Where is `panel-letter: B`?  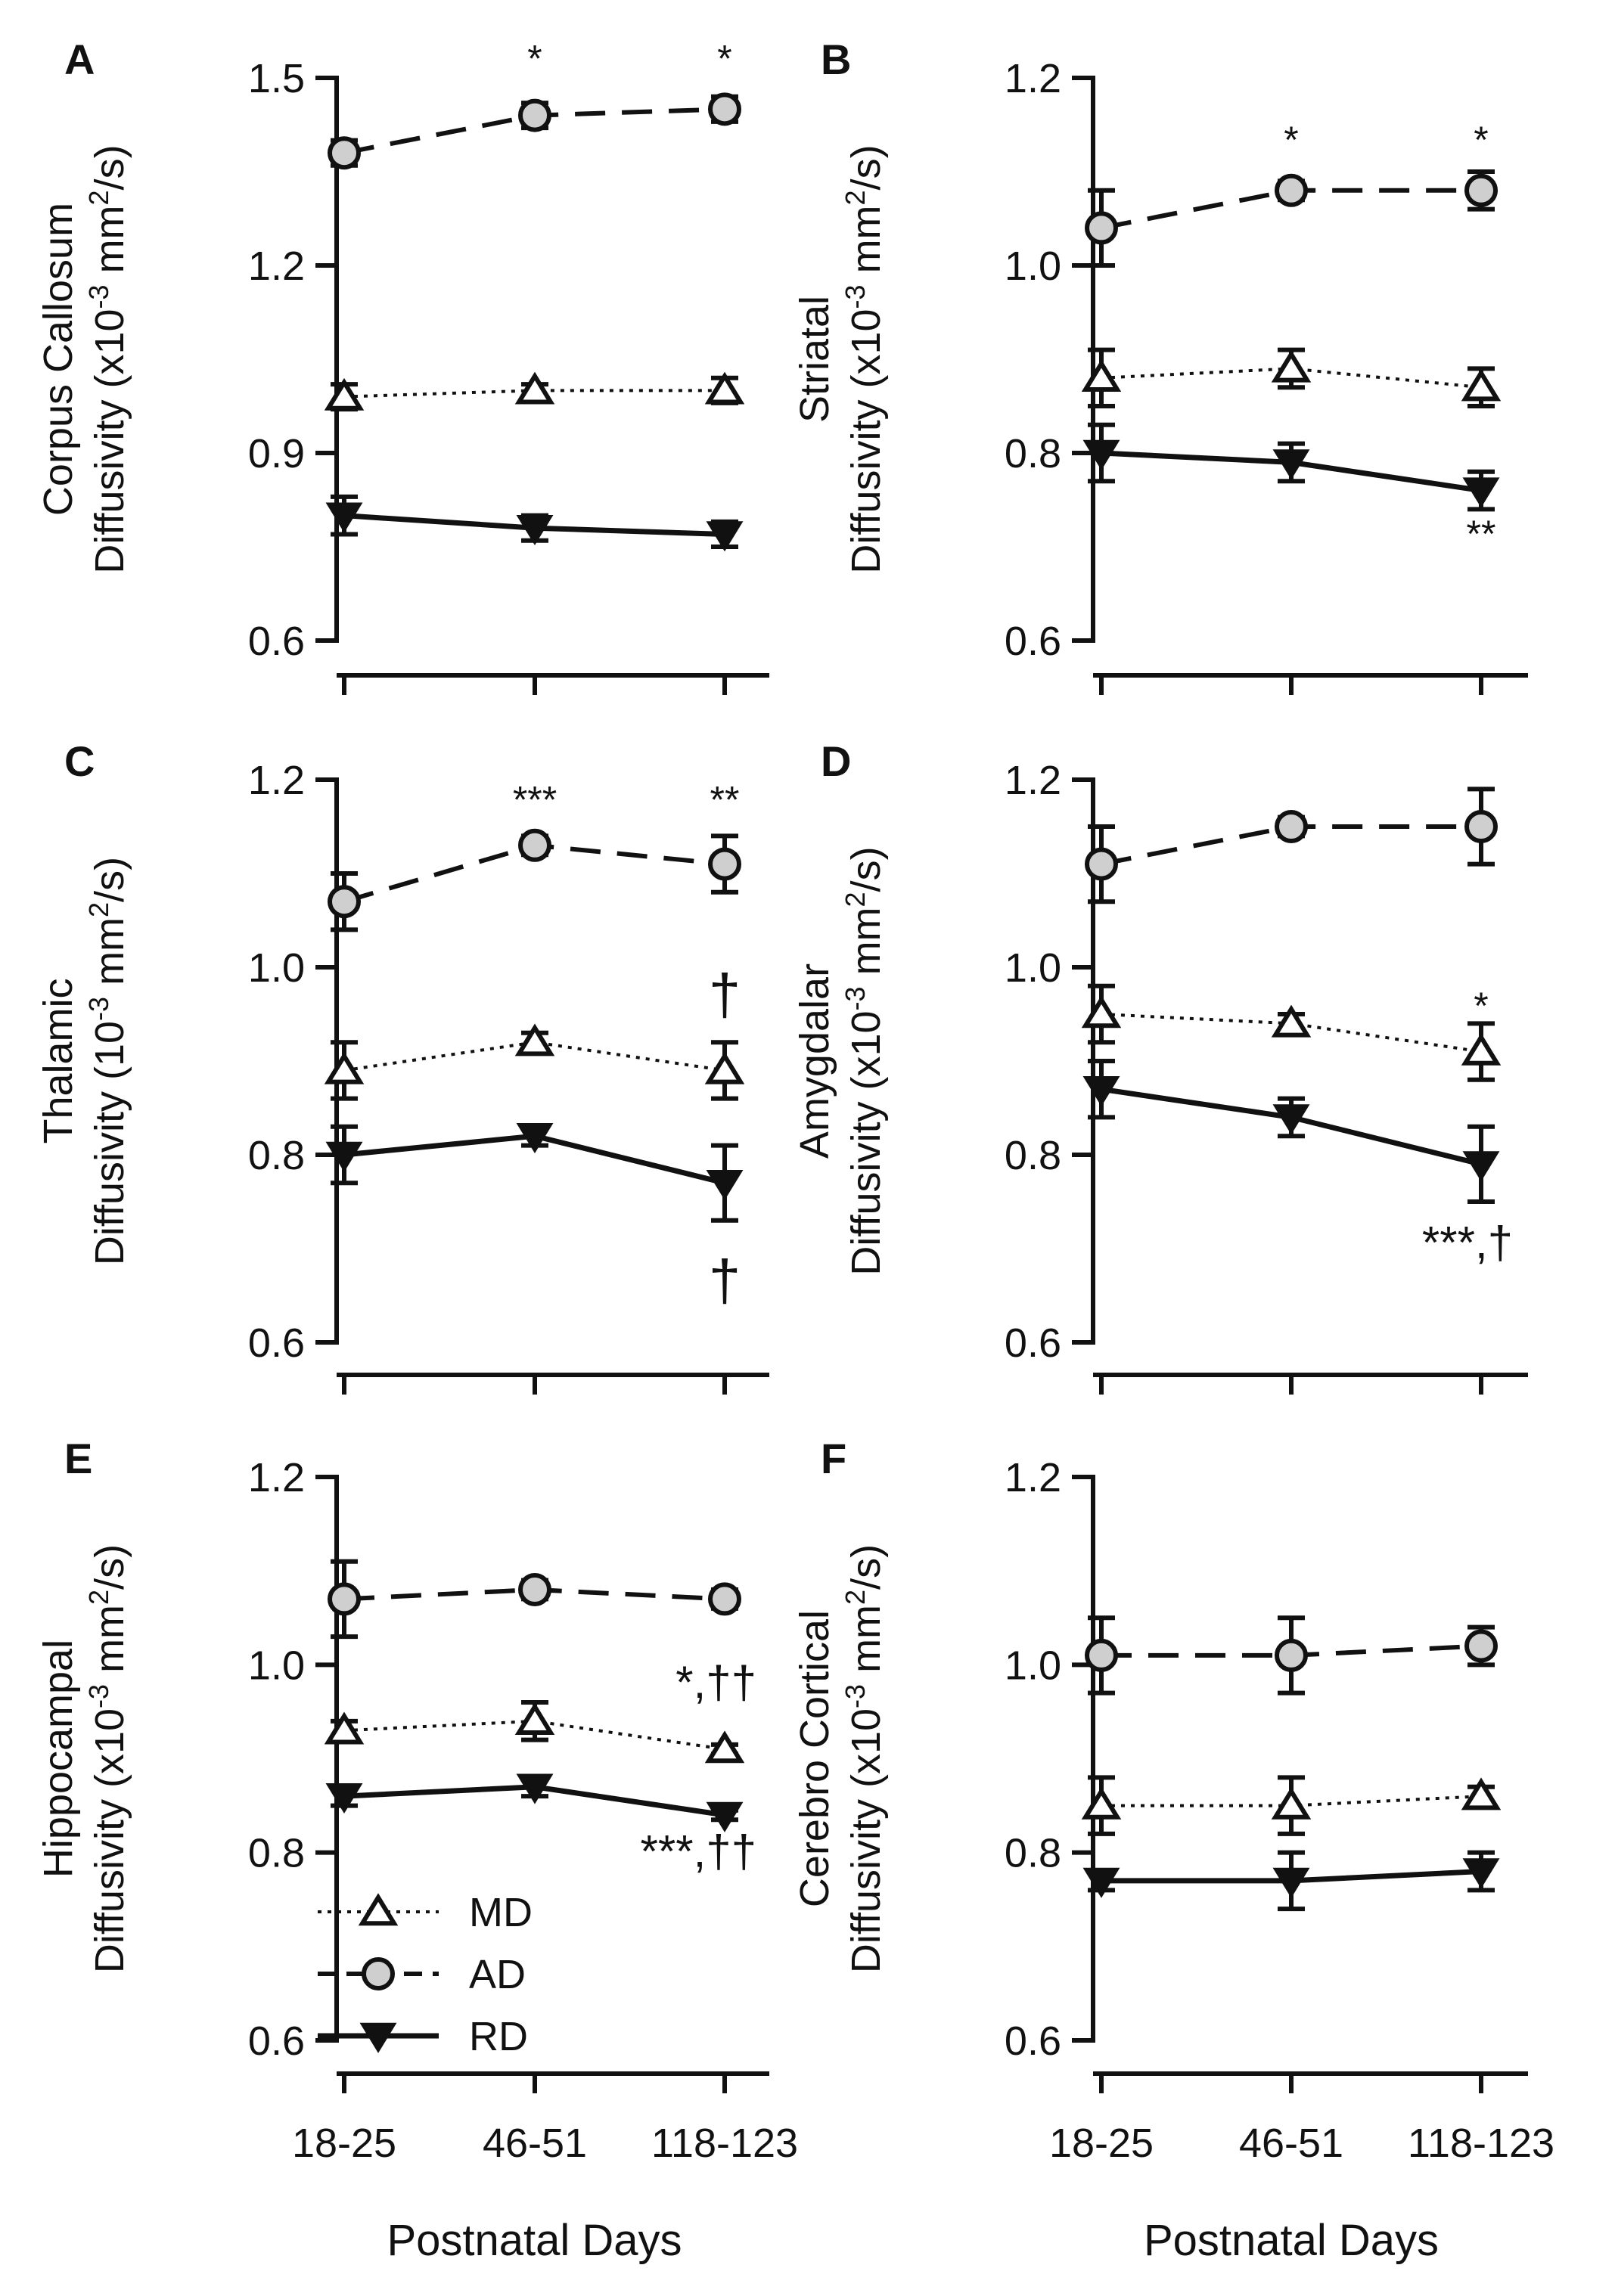 panel-letter: B is located at coordinates (836, 59).